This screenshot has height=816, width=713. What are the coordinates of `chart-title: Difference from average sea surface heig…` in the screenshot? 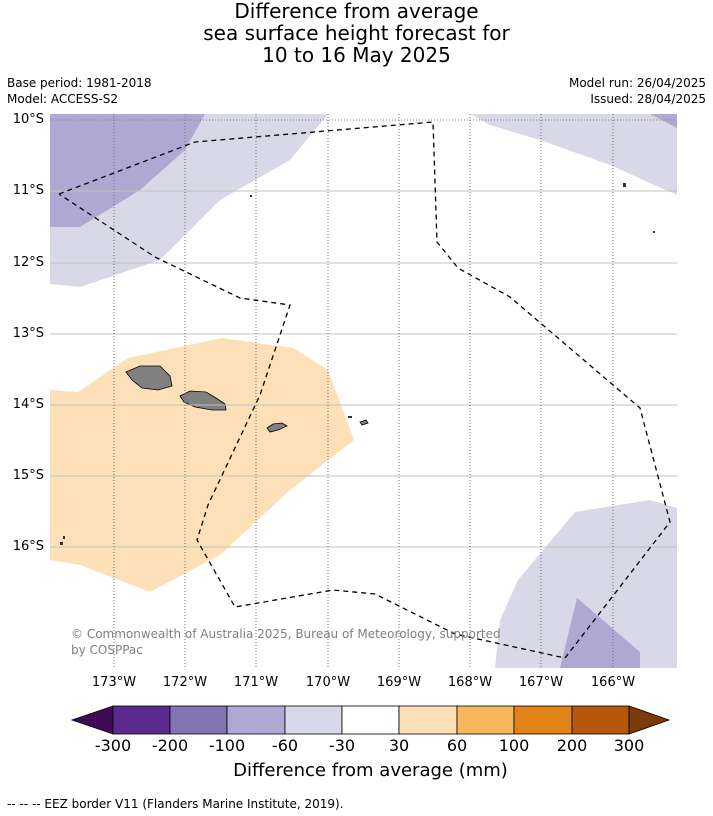 It's located at (356, 33).